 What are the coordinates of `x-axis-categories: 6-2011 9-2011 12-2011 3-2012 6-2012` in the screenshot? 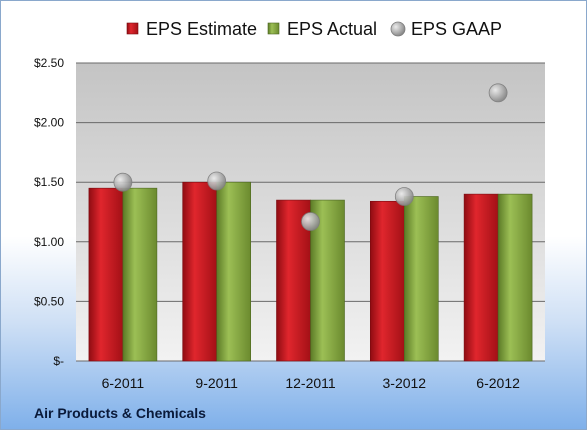 It's located at (311, 383).